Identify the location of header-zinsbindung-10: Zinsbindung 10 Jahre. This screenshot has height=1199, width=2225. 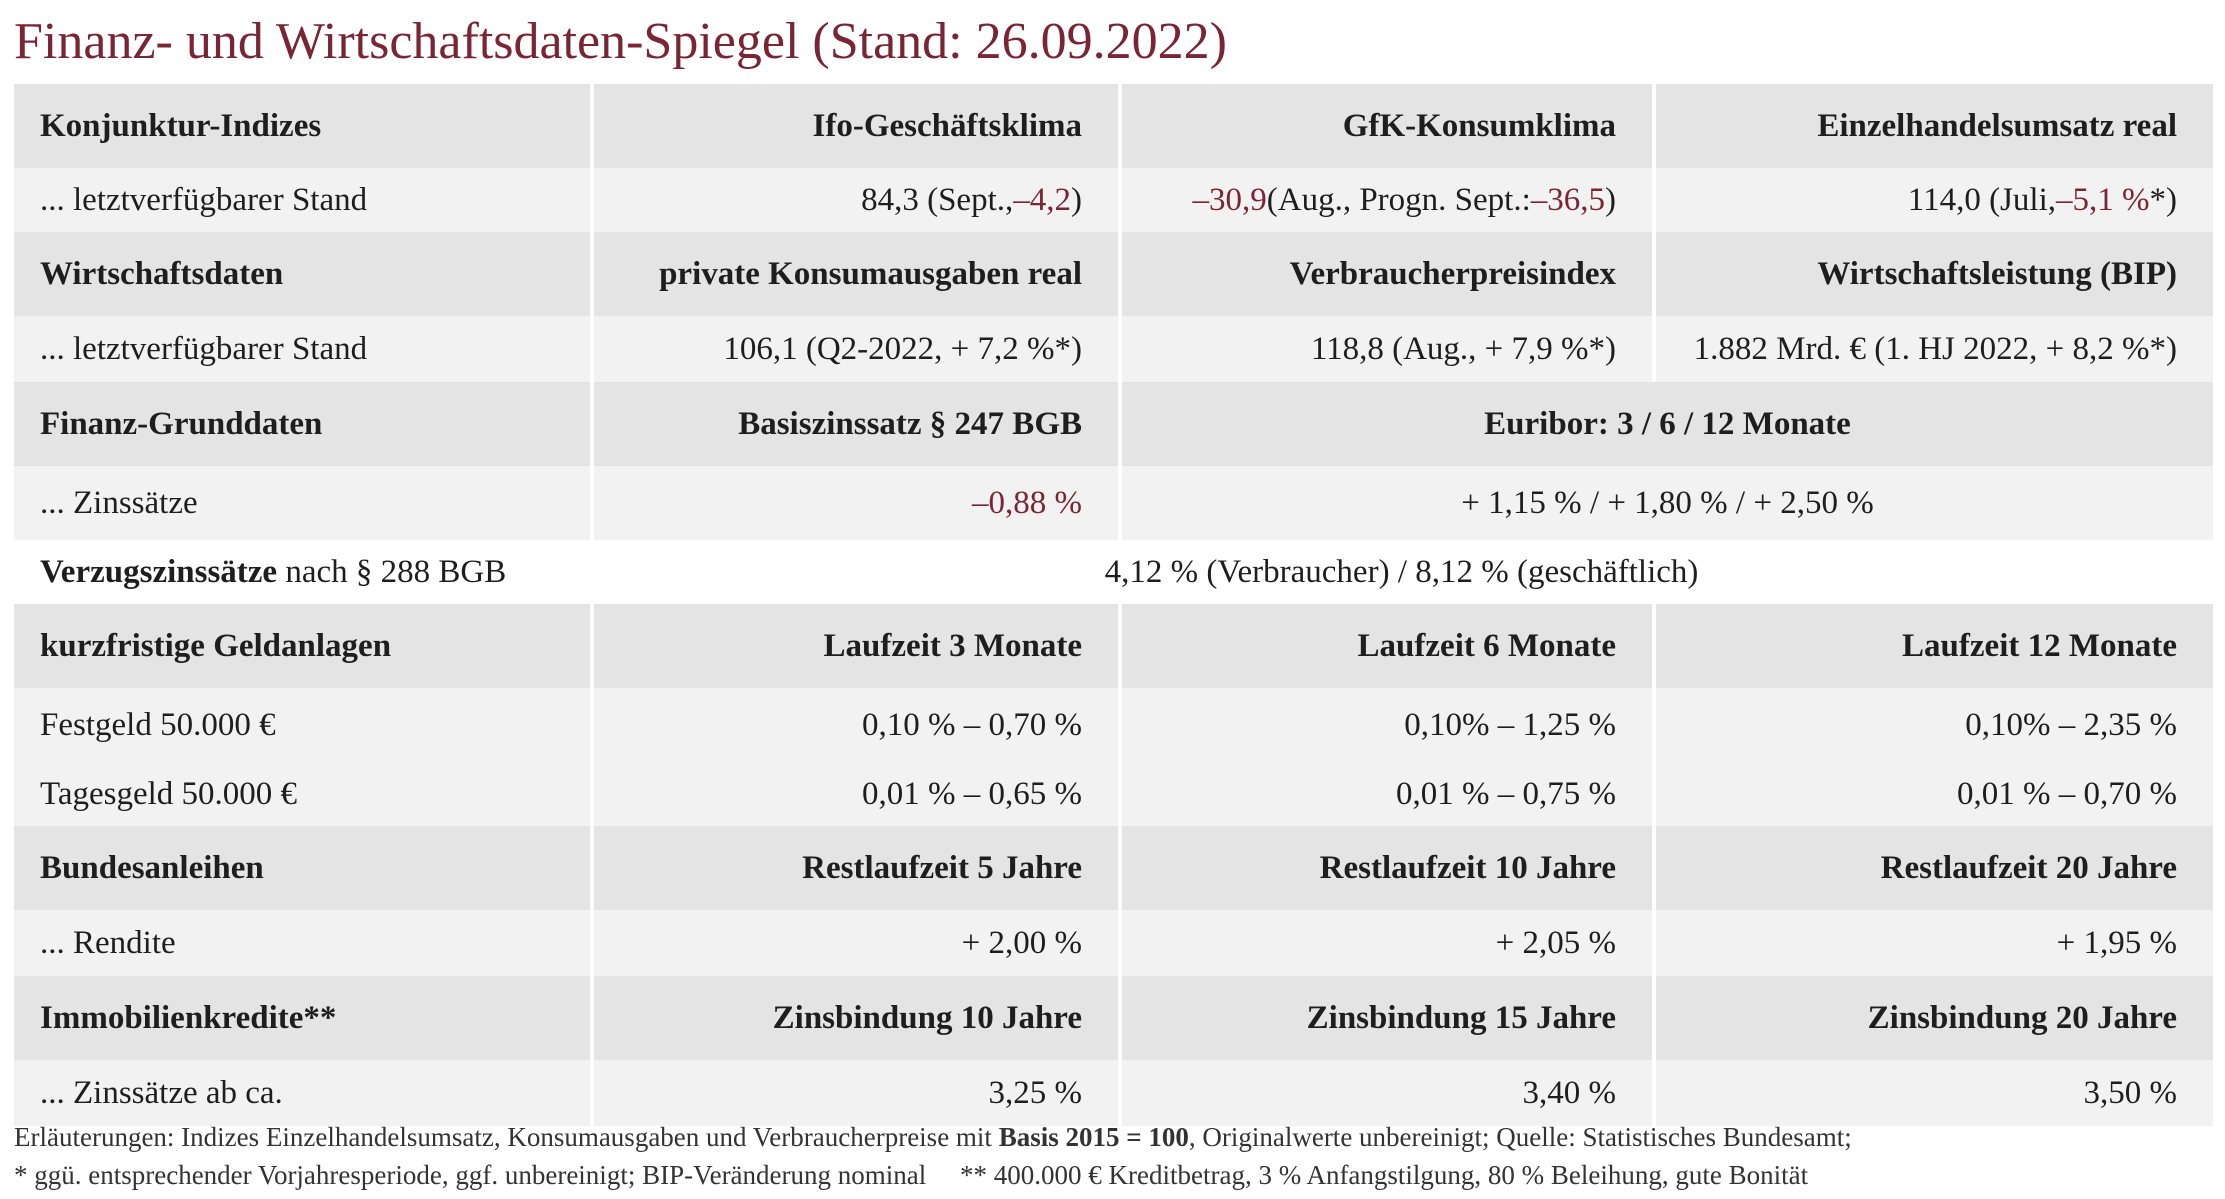
(854, 1018).